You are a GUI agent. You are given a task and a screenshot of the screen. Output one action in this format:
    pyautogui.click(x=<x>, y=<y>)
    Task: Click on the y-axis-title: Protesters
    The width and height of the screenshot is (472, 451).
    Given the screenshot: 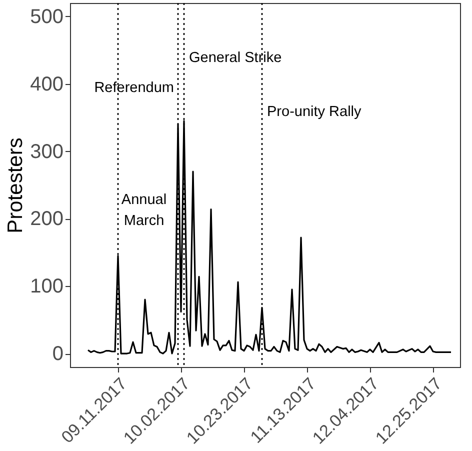 What is the action you would take?
    pyautogui.click(x=16, y=186)
    